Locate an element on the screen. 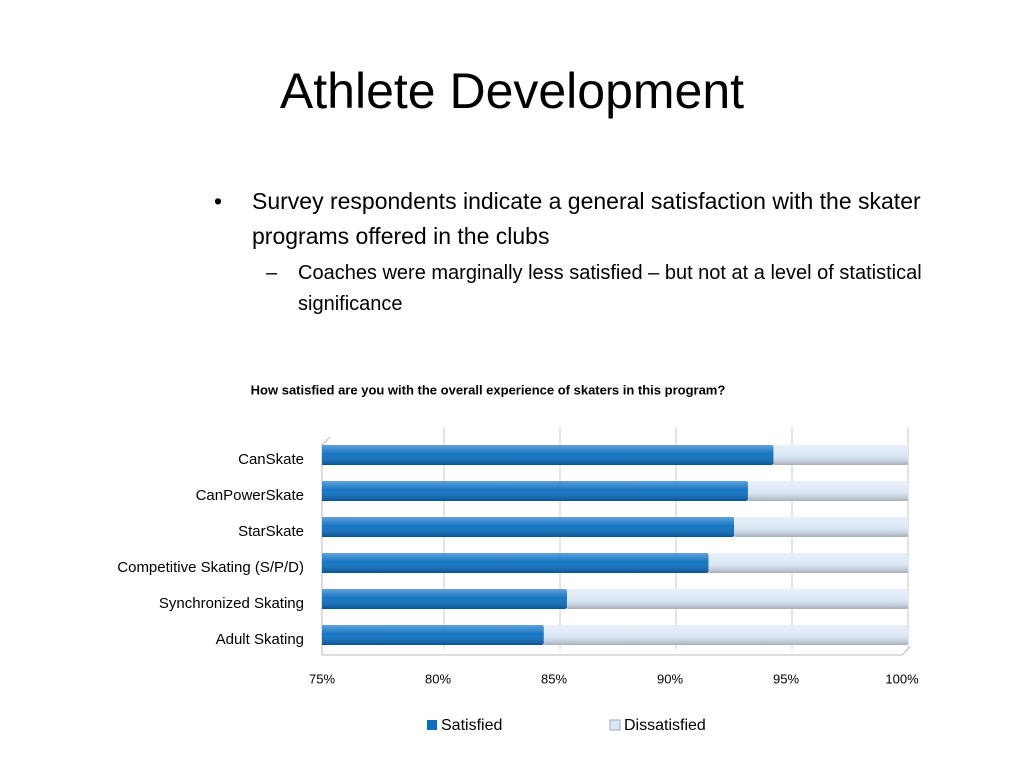 This screenshot has height=768, width=1024. x-tick-label: 100% is located at coordinates (902, 678).